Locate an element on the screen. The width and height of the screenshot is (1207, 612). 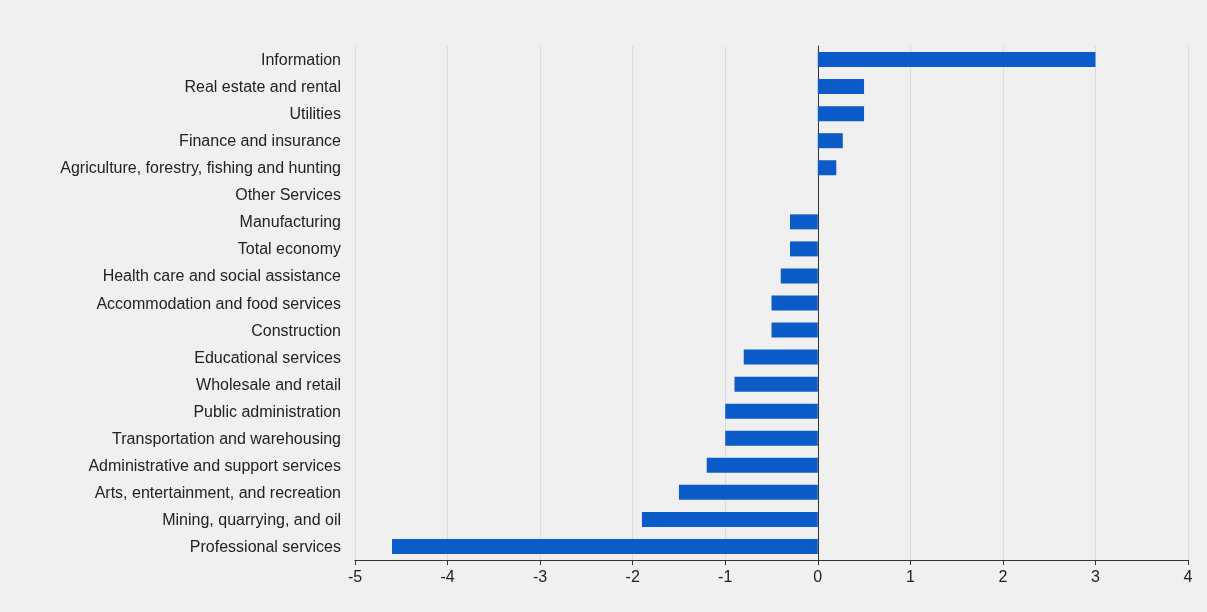
y-tick-label: Accommodation and food services is located at coordinates (218, 303).